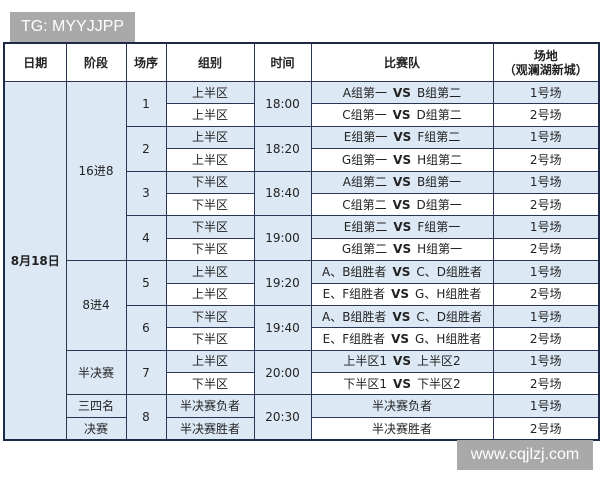 Image resolution: width=600 pixels, height=480 pixels. Describe the element at coordinates (302, 115) in the screenshot. I see `table-row: 上半区 C组第一 VS D组第二 2号场` at that location.